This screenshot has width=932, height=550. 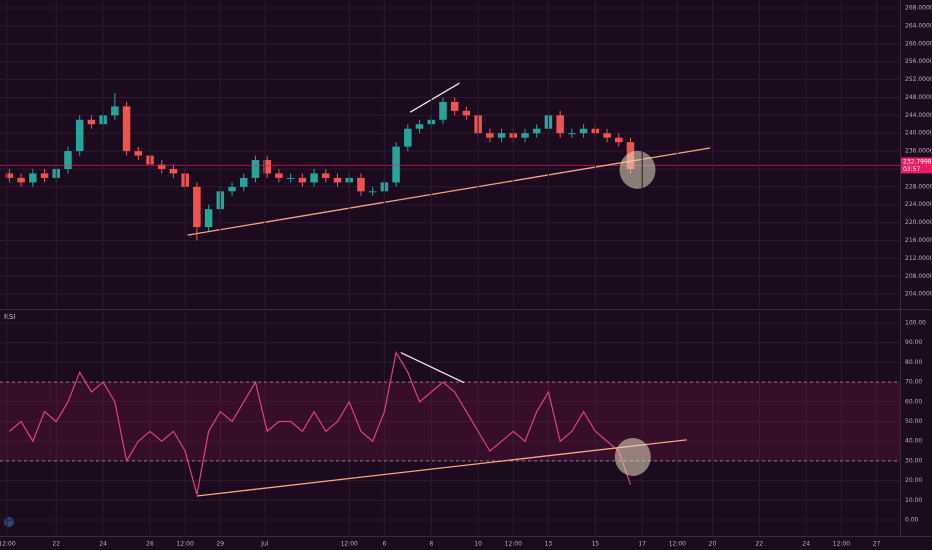 I want to click on y-tick-label: 236.000000, so click(x=918, y=151).